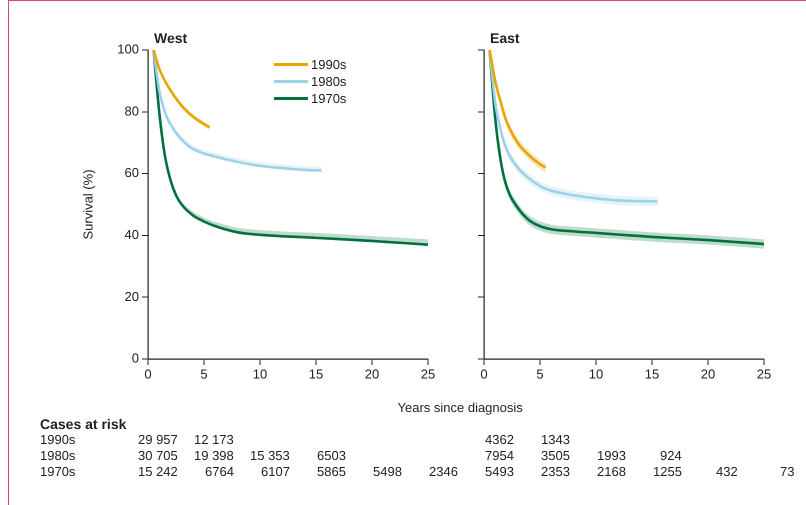 The image size is (806, 505). I want to click on y-tick-label: 40, so click(131, 234).